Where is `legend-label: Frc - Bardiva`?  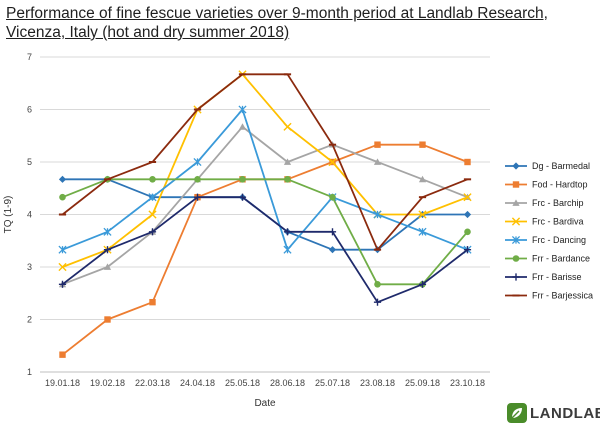
legend-label: Frc - Bardiva is located at coordinates (558, 222).